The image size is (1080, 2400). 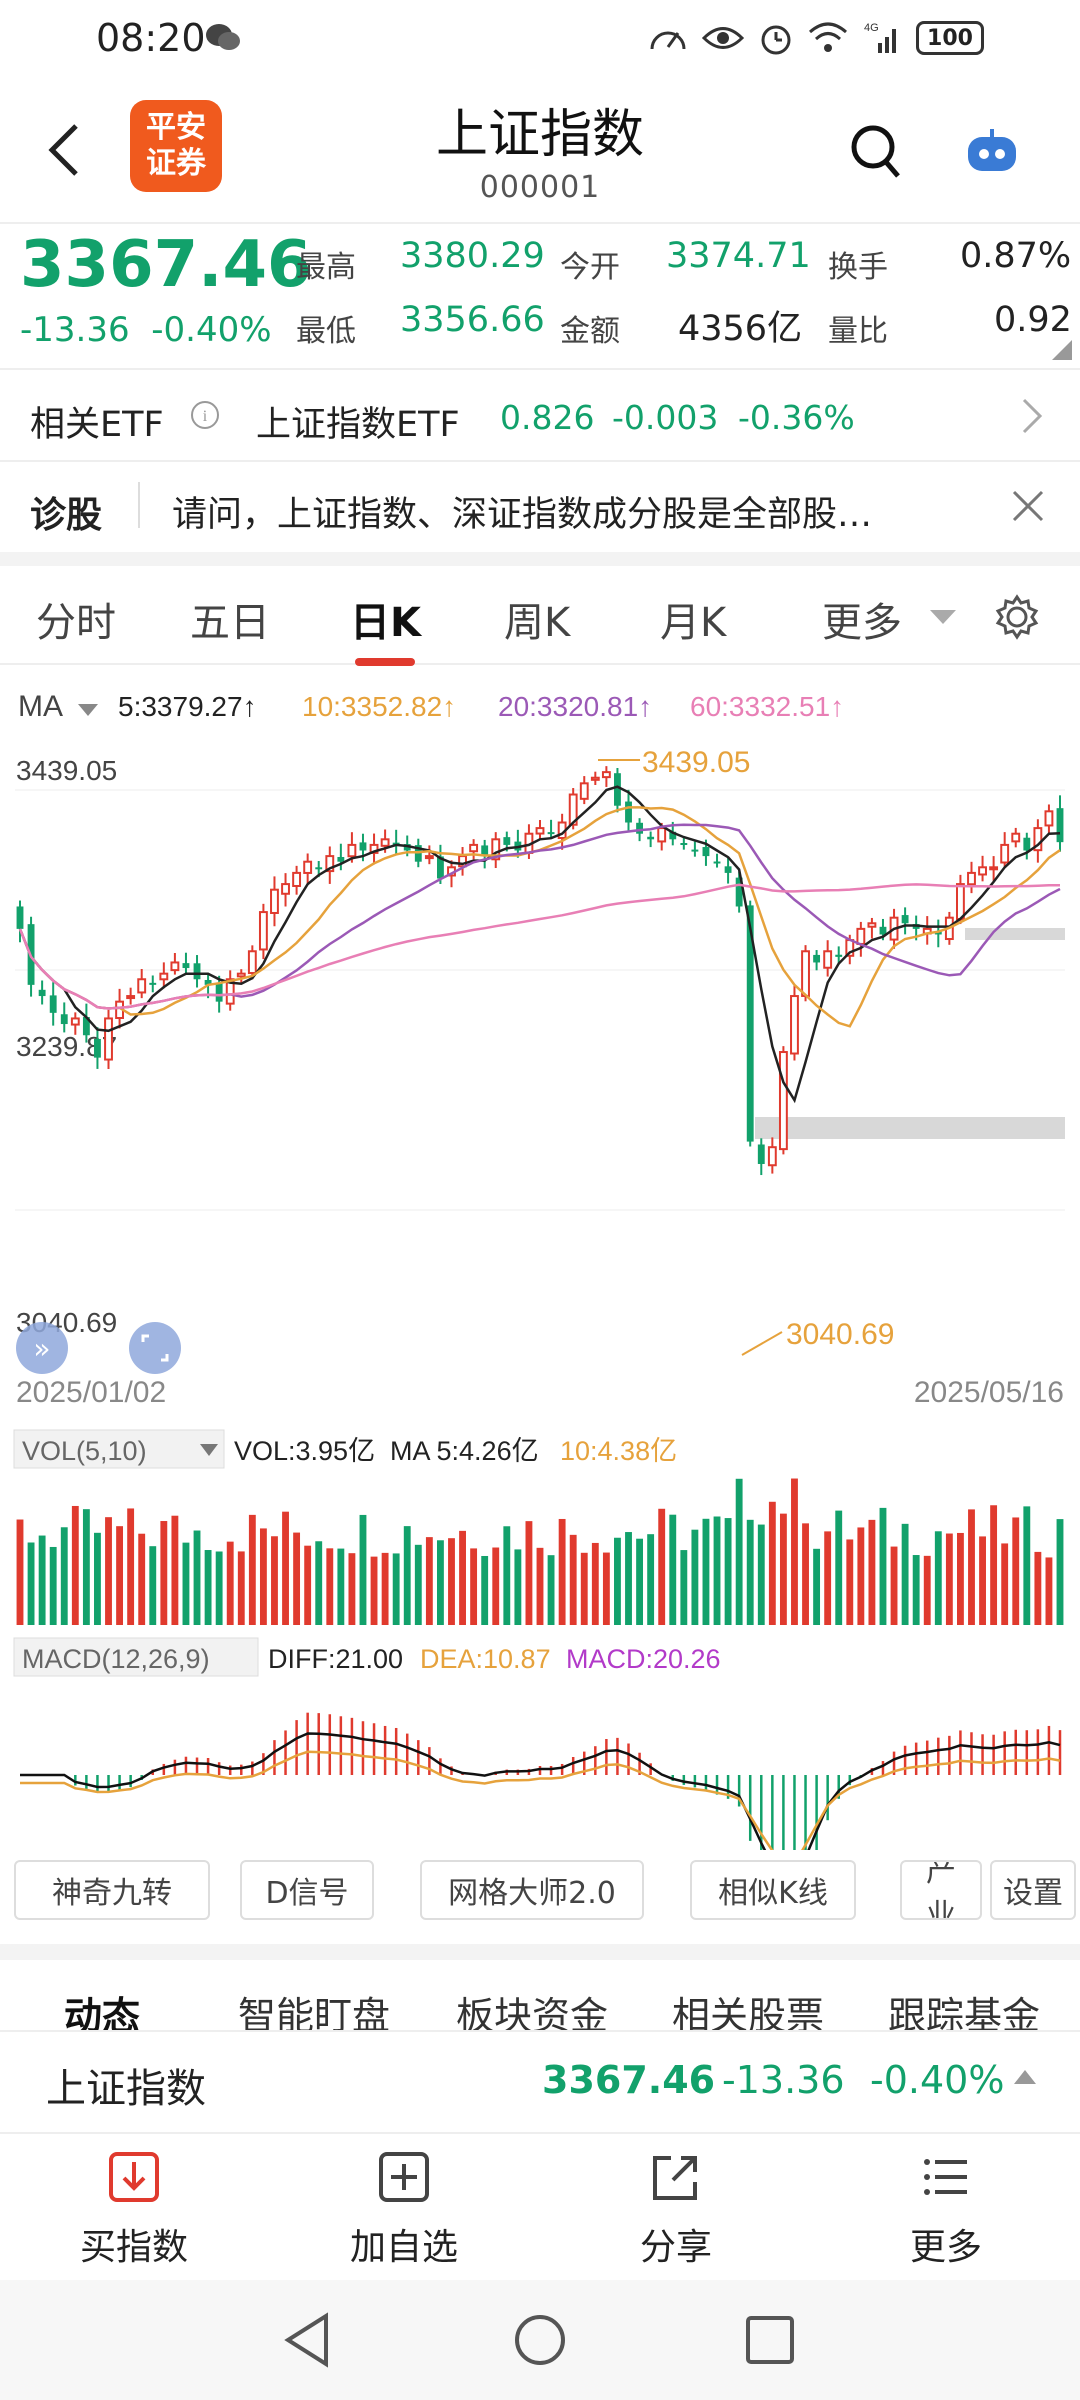 I want to click on expand-corner-icon, so click(x=1062, y=350).